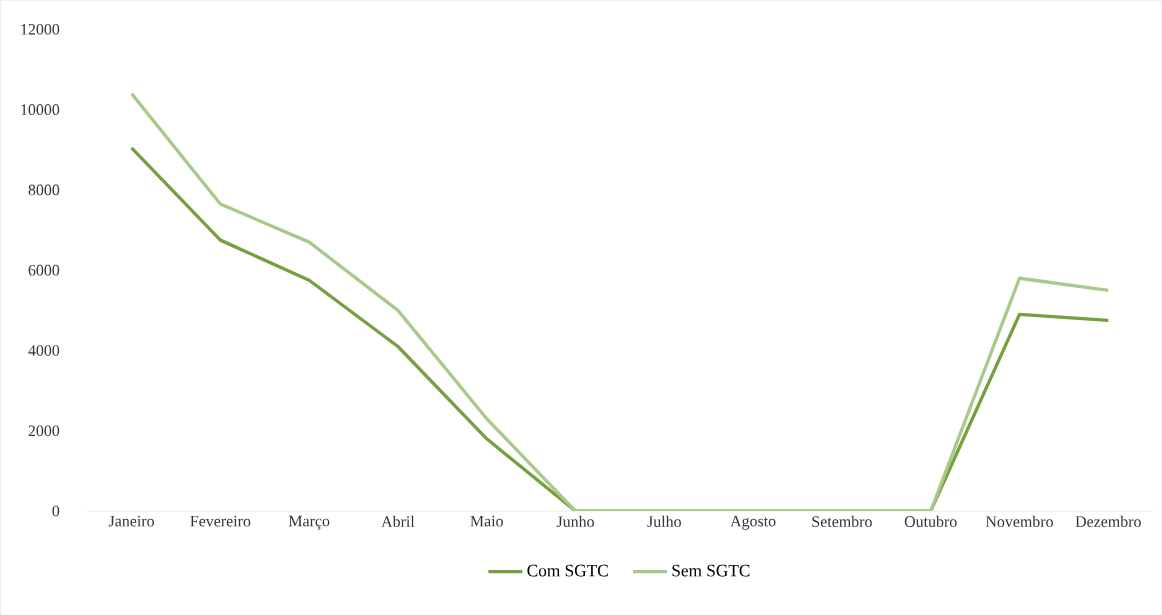 This screenshot has width=1162, height=615. Describe the element at coordinates (664, 521) in the screenshot. I see `x-tick-label: Julho` at that location.